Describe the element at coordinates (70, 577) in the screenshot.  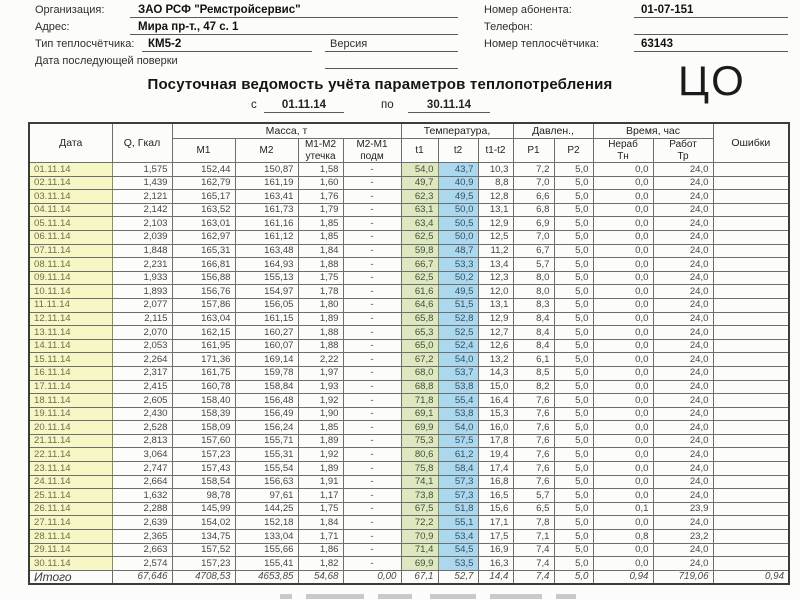
I see `table-cell: Итого` at that location.